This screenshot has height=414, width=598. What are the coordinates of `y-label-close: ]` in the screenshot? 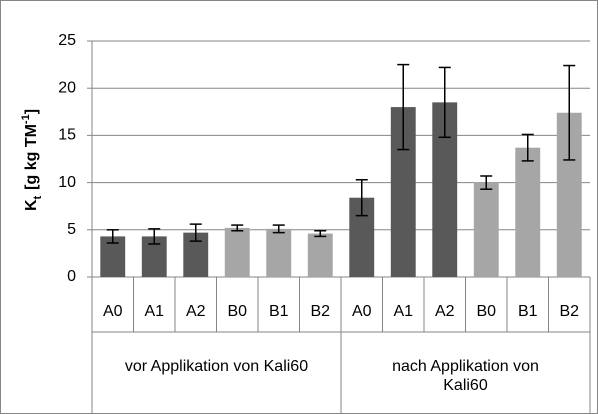 It's located at (31, 111).